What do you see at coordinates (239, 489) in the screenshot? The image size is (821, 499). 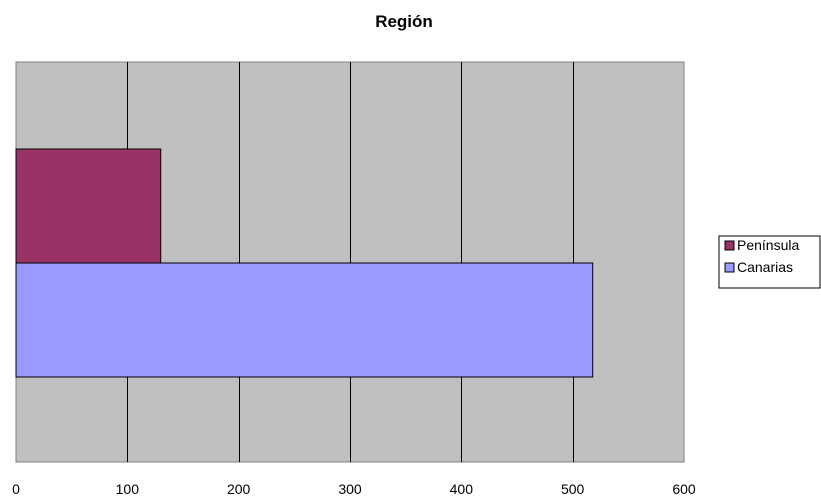 I see `x-tick-label-200: 200` at bounding box center [239, 489].